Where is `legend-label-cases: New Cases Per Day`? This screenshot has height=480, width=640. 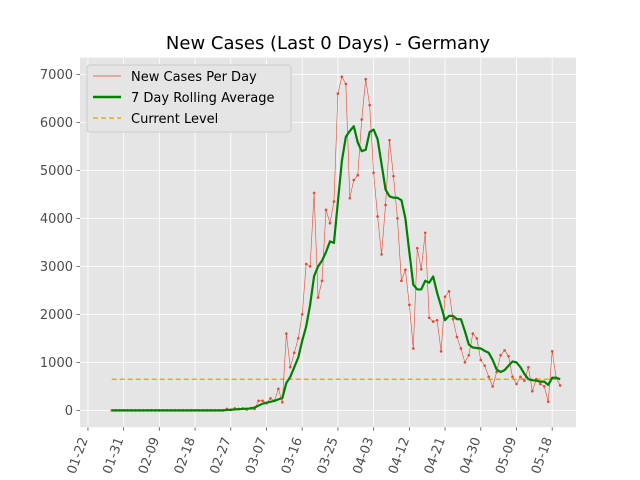 legend-label-cases: New Cases Per Day is located at coordinates (194, 77).